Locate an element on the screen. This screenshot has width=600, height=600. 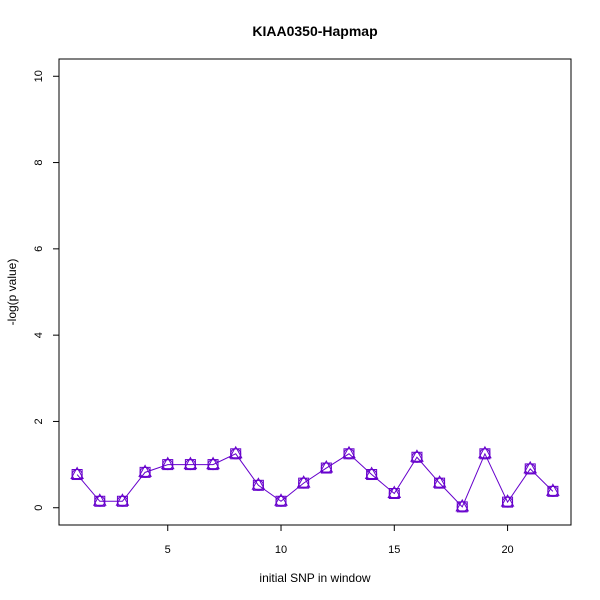
x-tick-label: 15 is located at coordinates (394, 550).